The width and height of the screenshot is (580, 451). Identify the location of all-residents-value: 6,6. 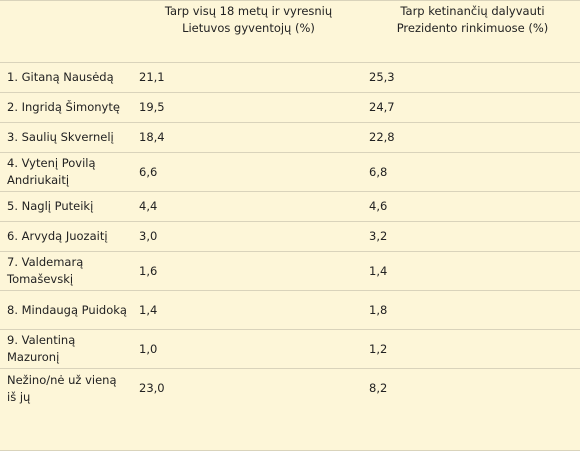
(148, 171).